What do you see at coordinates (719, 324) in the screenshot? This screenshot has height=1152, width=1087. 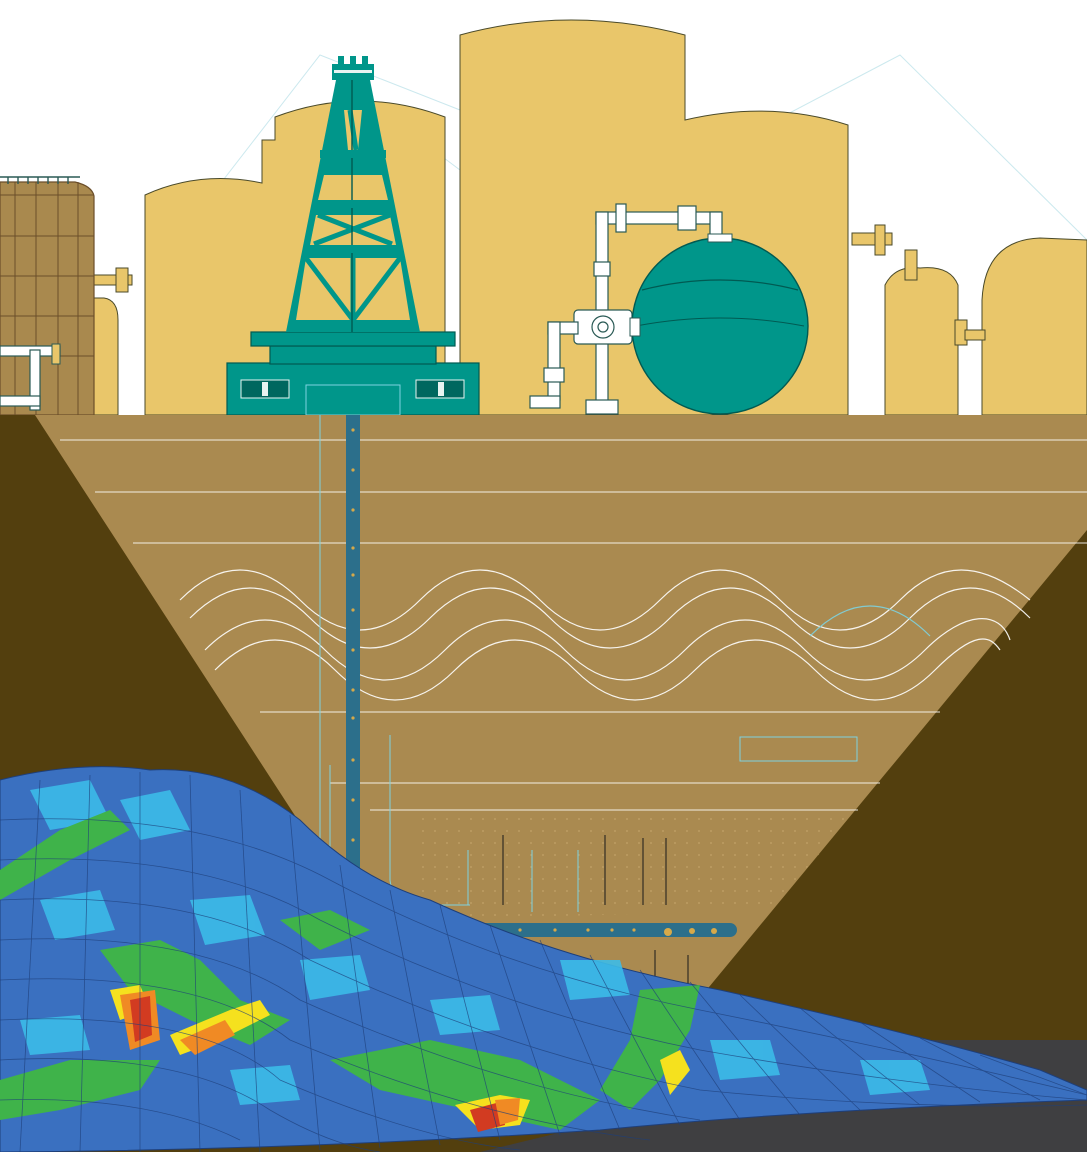 I see `spherical-tank-icon` at bounding box center [719, 324].